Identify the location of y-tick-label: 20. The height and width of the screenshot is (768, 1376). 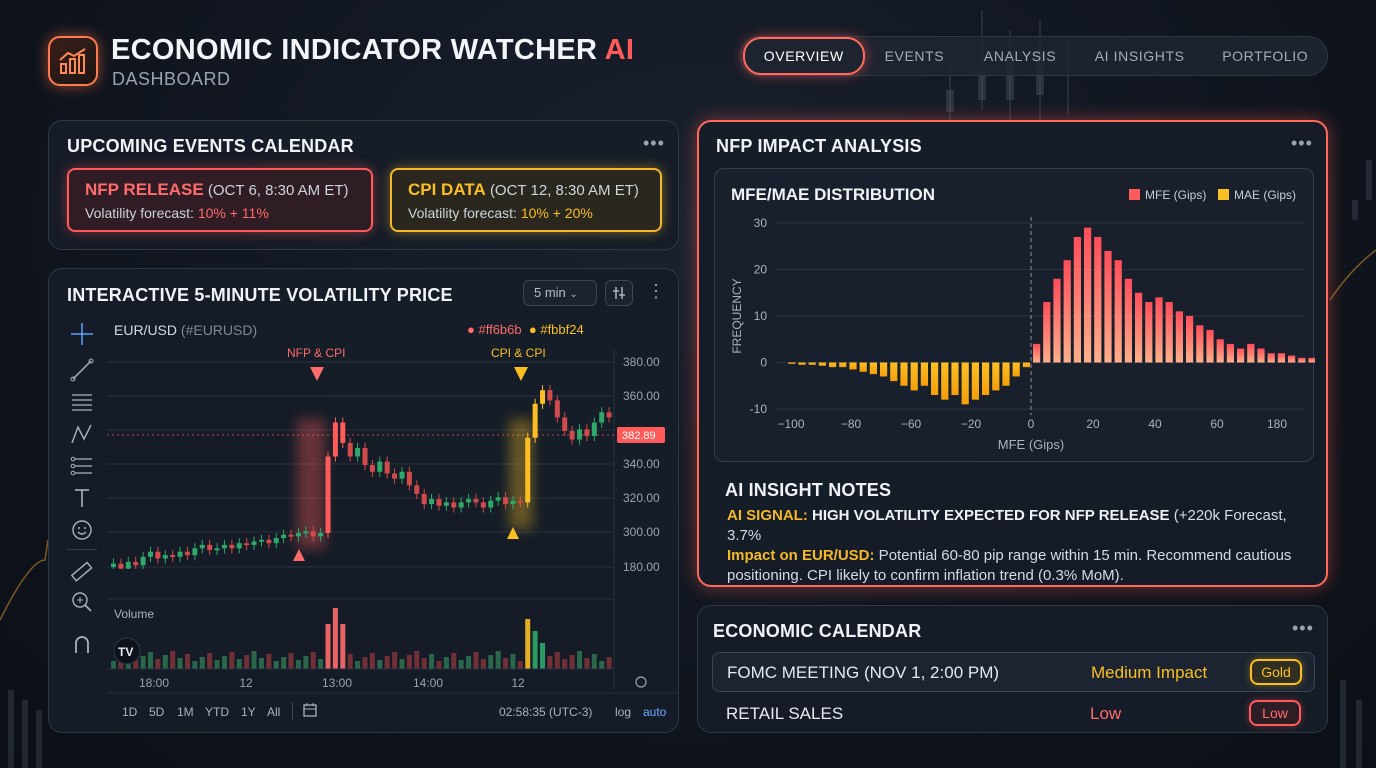
(761, 270).